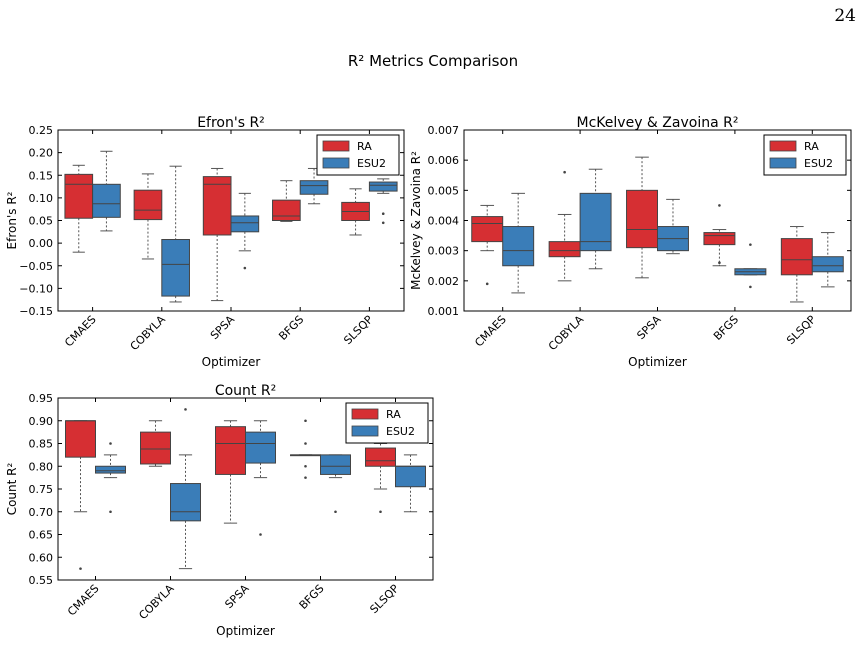 This screenshot has width=866, height=665. I want to click on box-RA-BFGS, so click(286, 201).